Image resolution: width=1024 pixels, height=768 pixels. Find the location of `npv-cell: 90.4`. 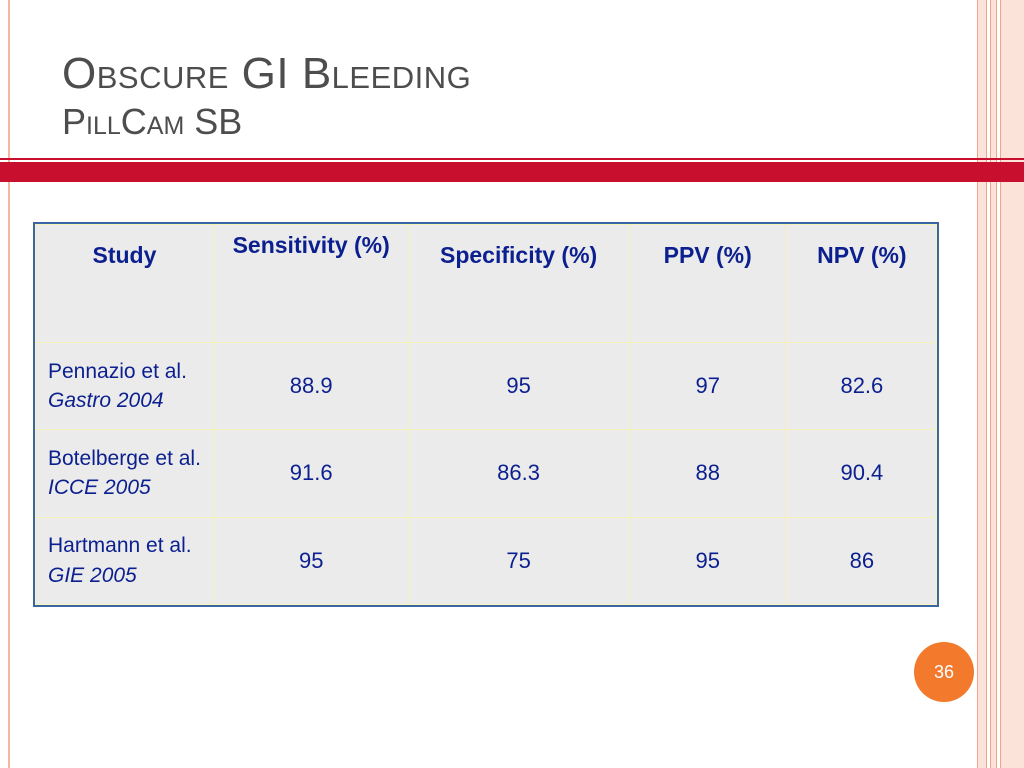

npv-cell: 90.4 is located at coordinates (862, 473).